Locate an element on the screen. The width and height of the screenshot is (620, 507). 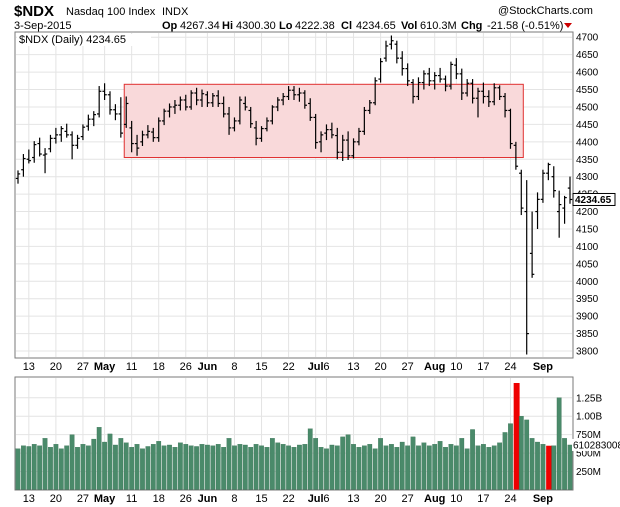
symbol: $NDX is located at coordinates (34, 11).